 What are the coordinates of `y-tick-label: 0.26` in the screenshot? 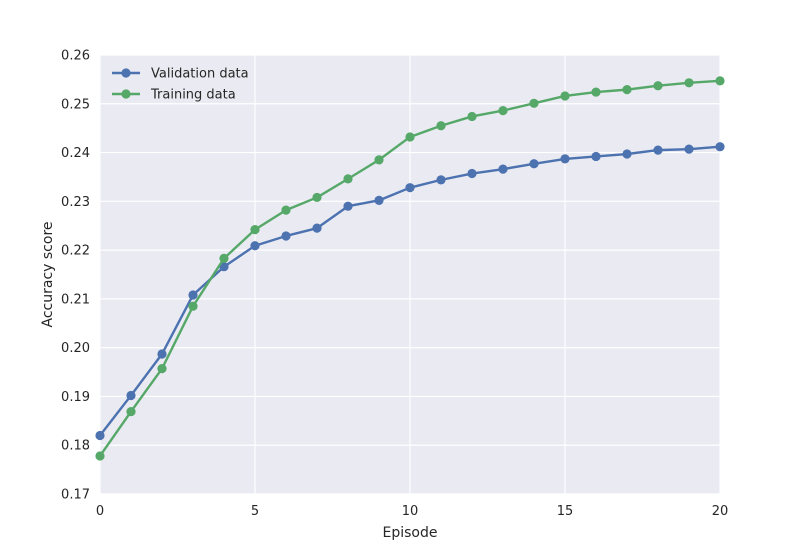 It's located at (75, 56).